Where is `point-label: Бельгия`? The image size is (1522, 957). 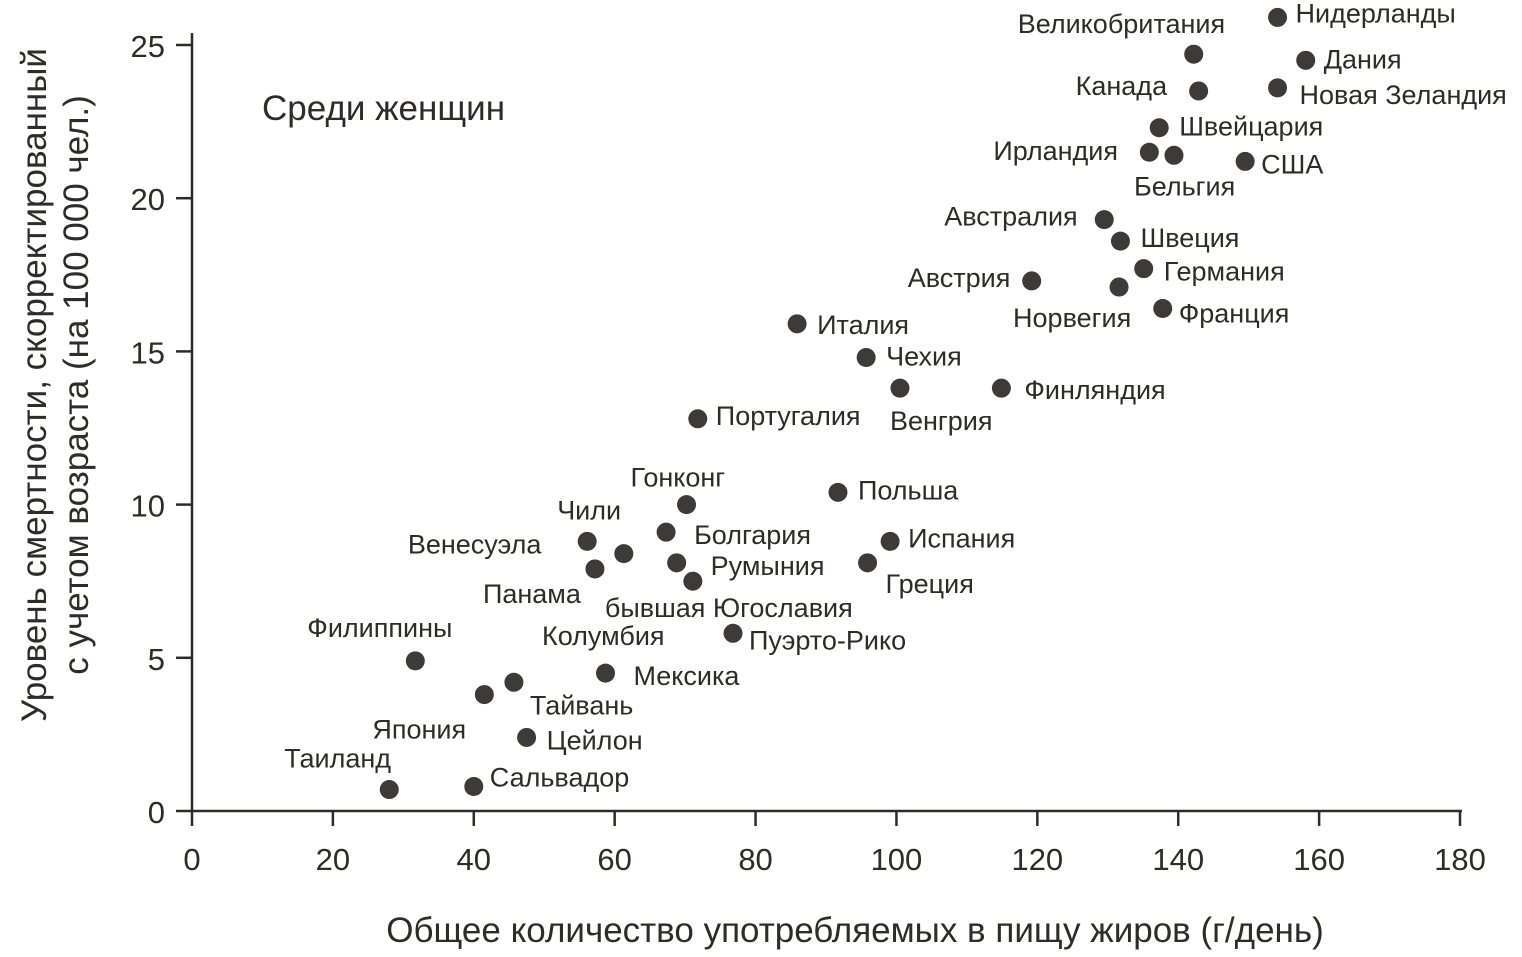
point-label: Бельгия is located at coordinates (1184, 186).